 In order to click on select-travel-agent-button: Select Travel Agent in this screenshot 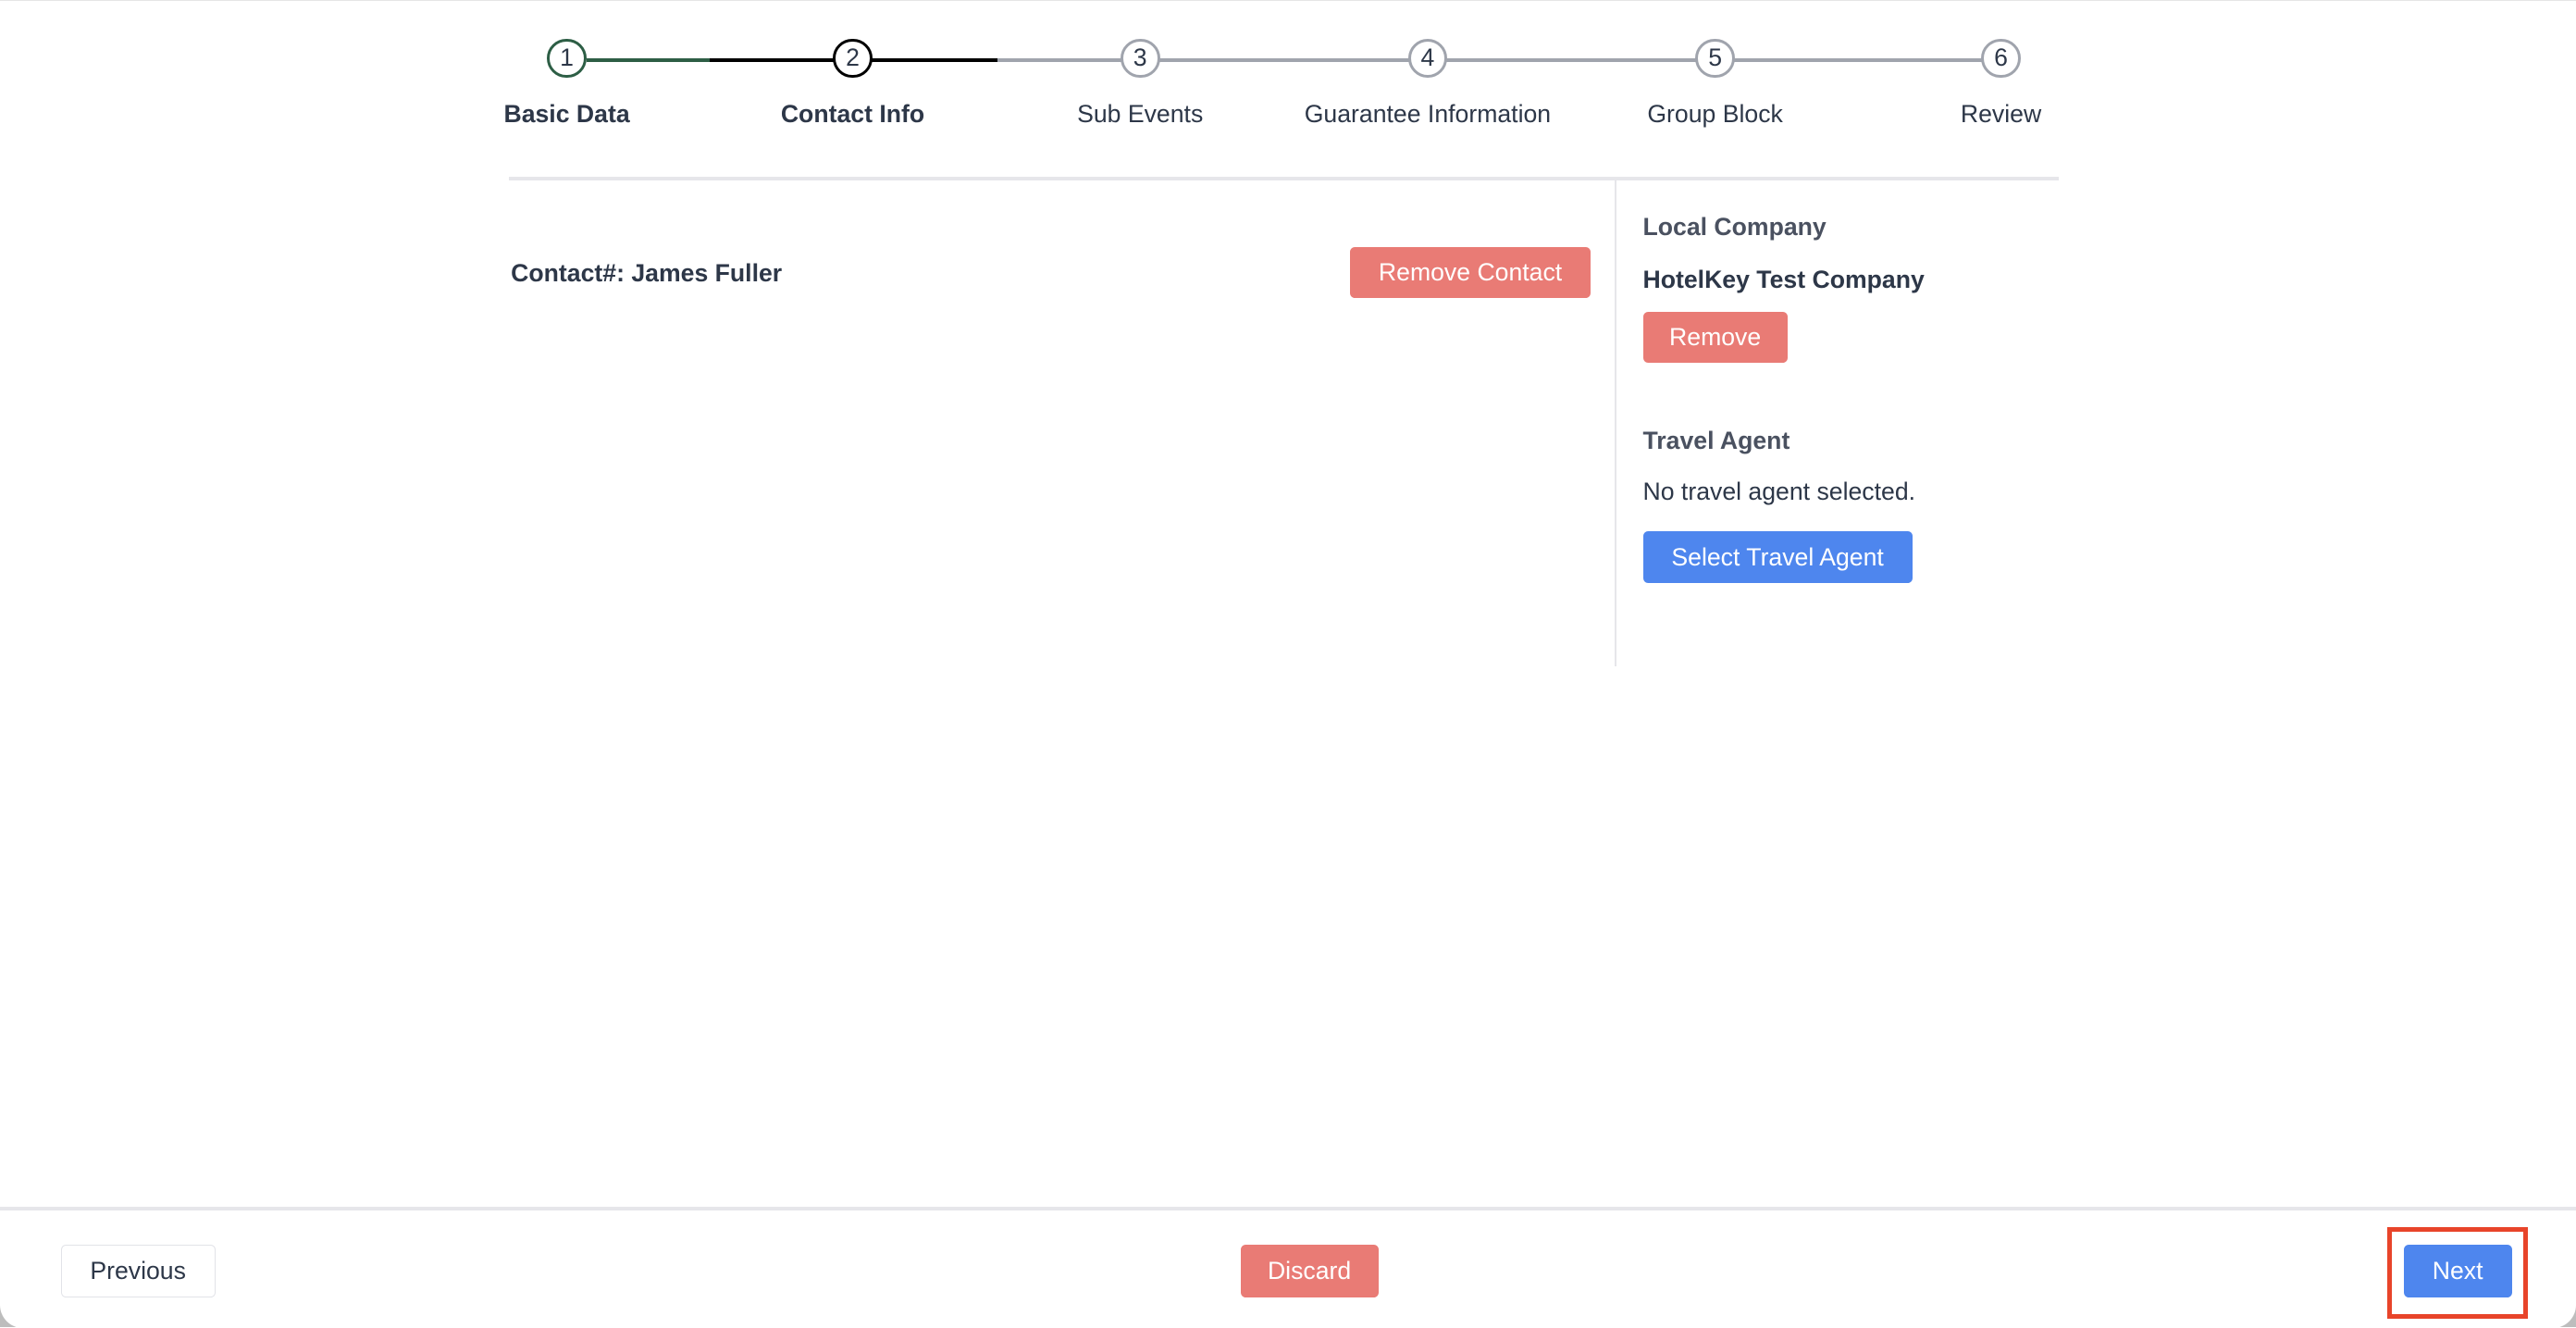, I will do `click(1778, 557)`.